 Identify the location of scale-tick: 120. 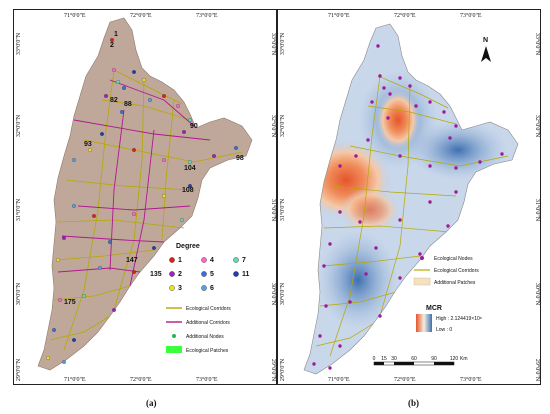
(454, 359).